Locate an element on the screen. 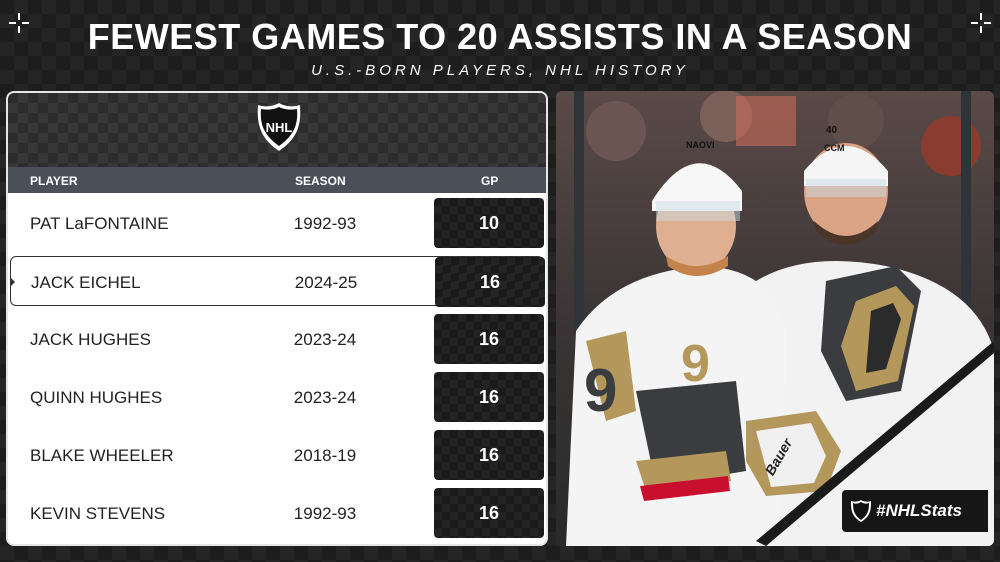 The image size is (1000, 562). season-value: 2024-25 is located at coordinates (326, 282).